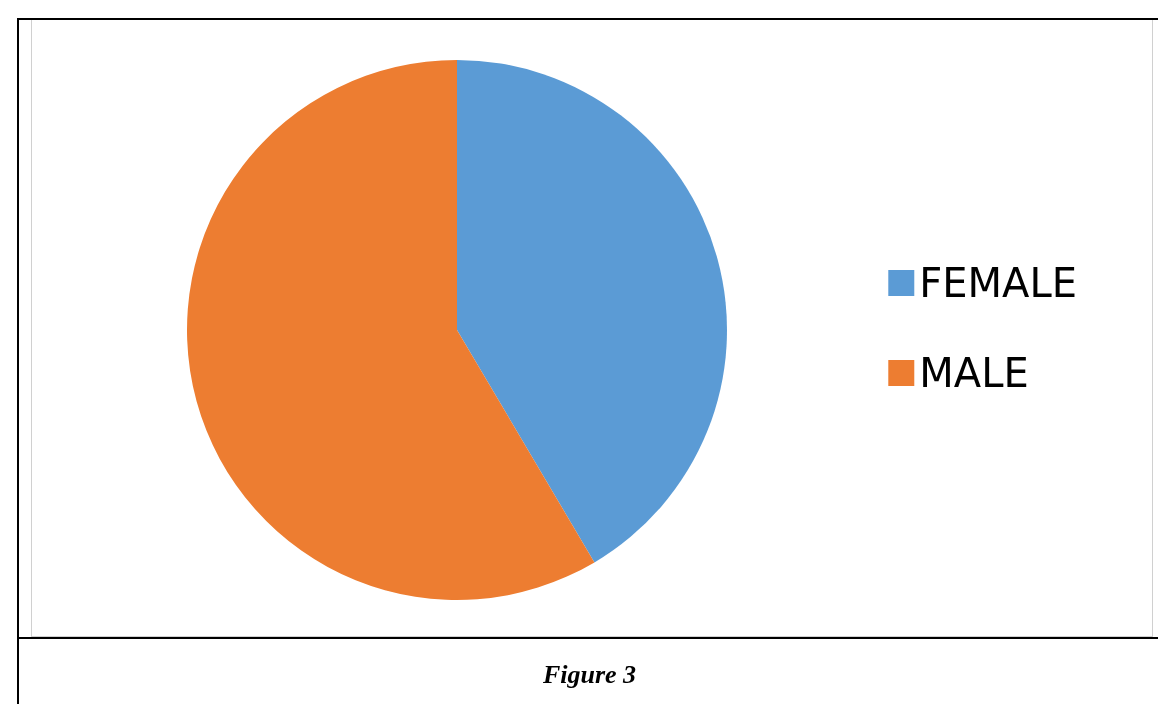 The width and height of the screenshot is (1158, 704). What do you see at coordinates (589, 675) in the screenshot?
I see `caption: Figure 3` at bounding box center [589, 675].